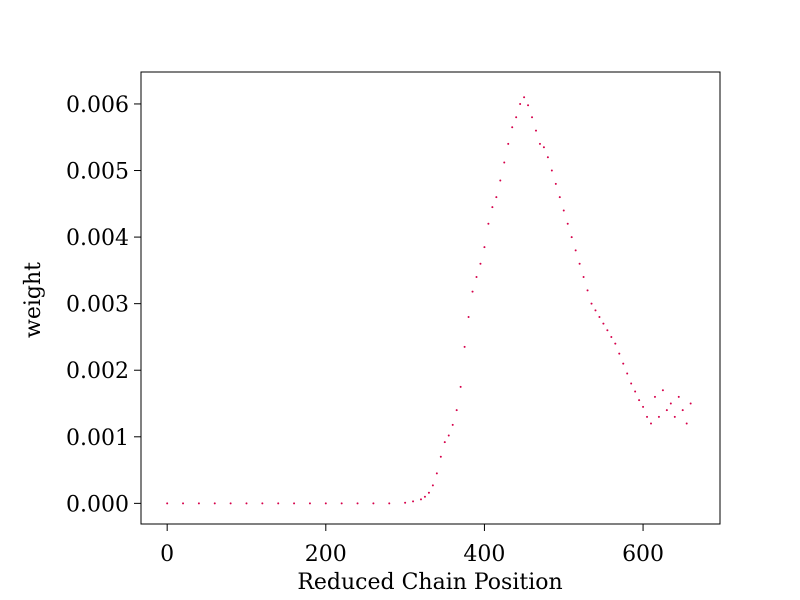 Image resolution: width=800 pixels, height=600 pixels. I want to click on y-tick-label: 0.006, so click(97, 105).